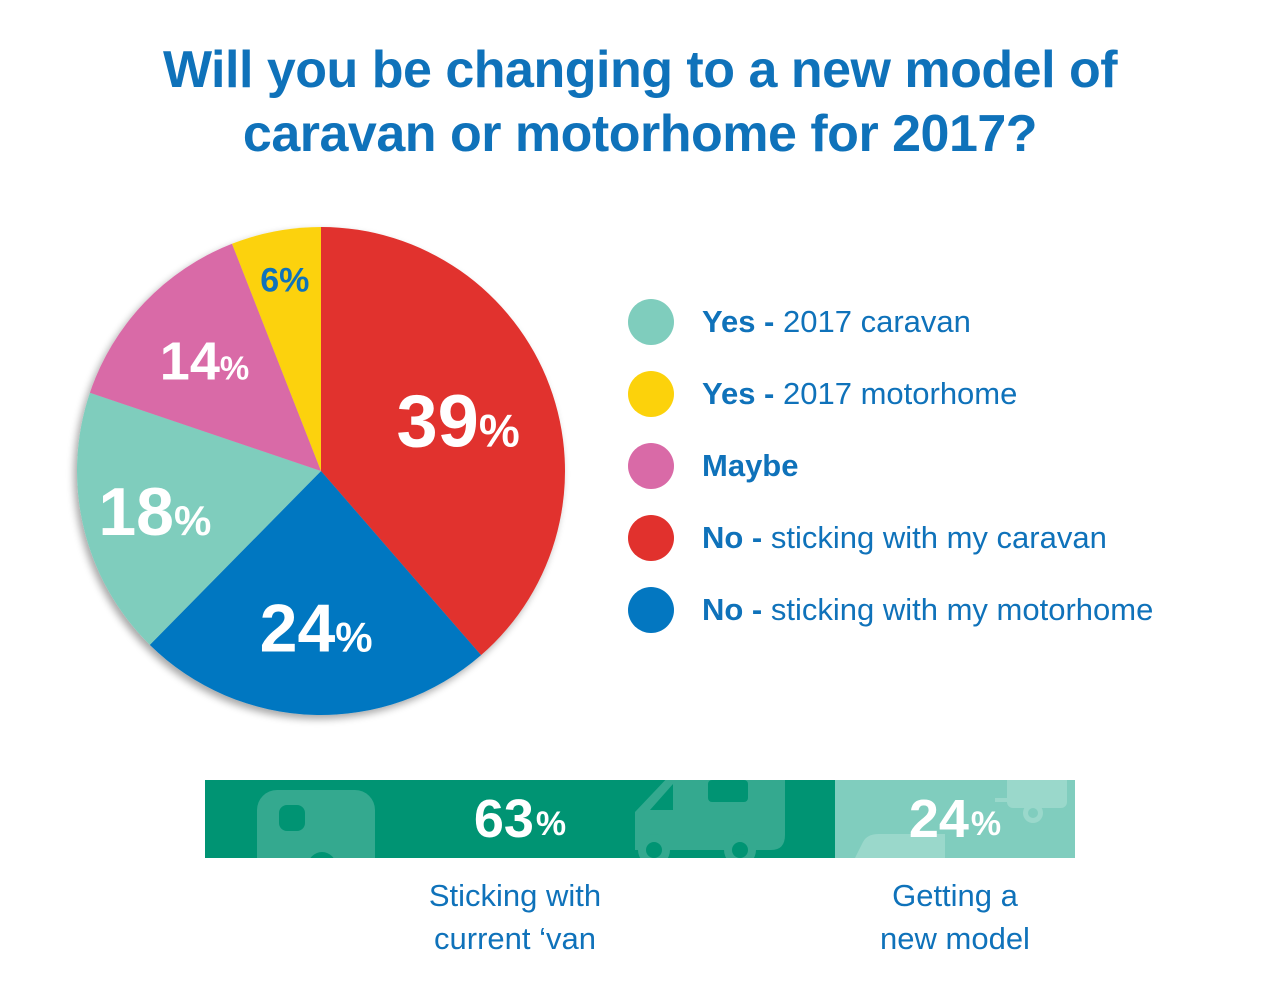  What do you see at coordinates (154, 512) in the screenshot?
I see `pie-slice-label: 18%` at bounding box center [154, 512].